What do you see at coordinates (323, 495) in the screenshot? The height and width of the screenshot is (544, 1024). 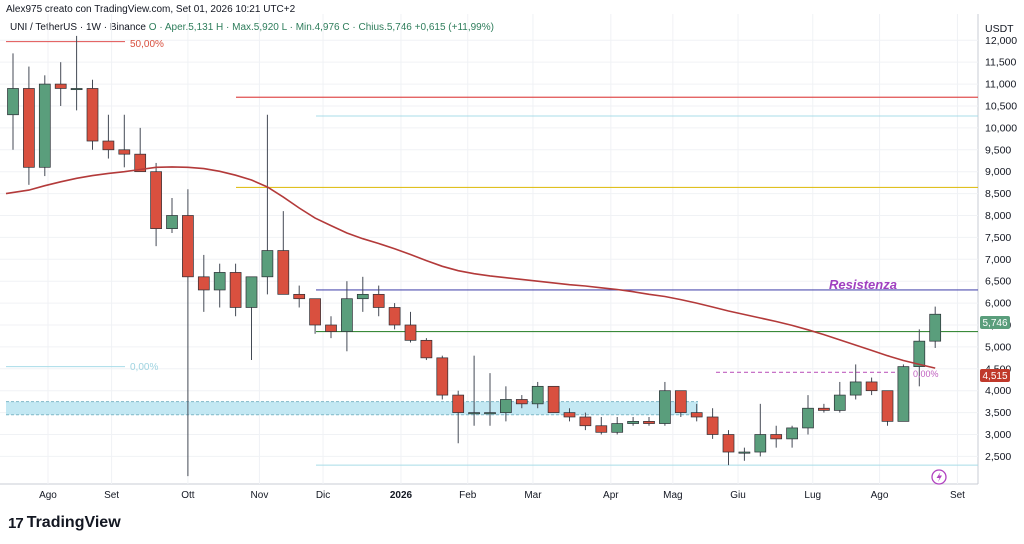 I see `time-tick-label: Dic` at bounding box center [323, 495].